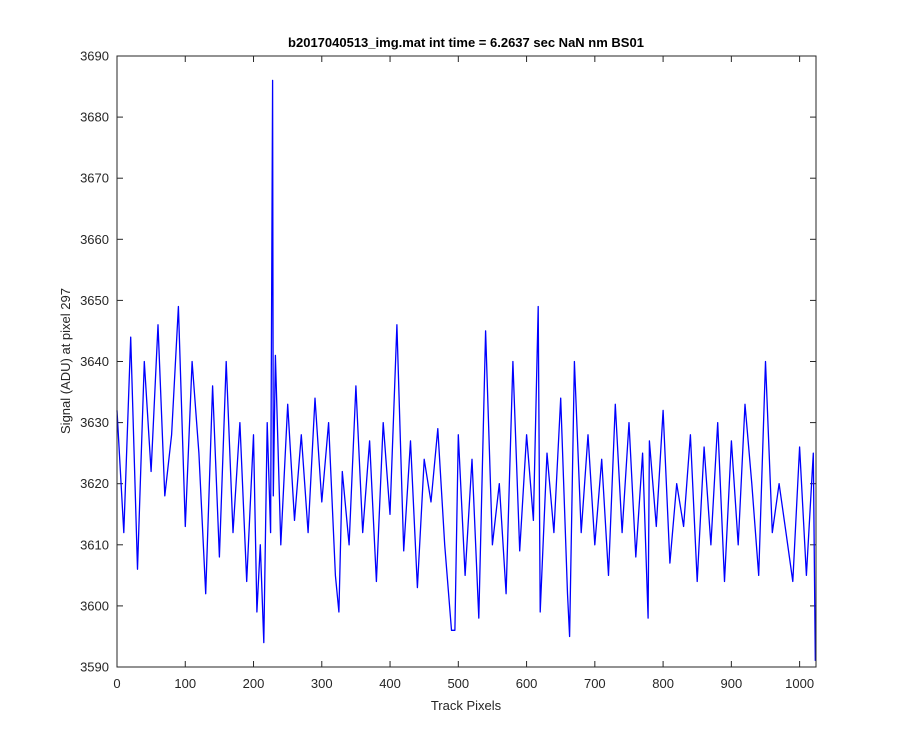 The width and height of the screenshot is (900, 750). I want to click on x-tick-label: 700, so click(595, 683).